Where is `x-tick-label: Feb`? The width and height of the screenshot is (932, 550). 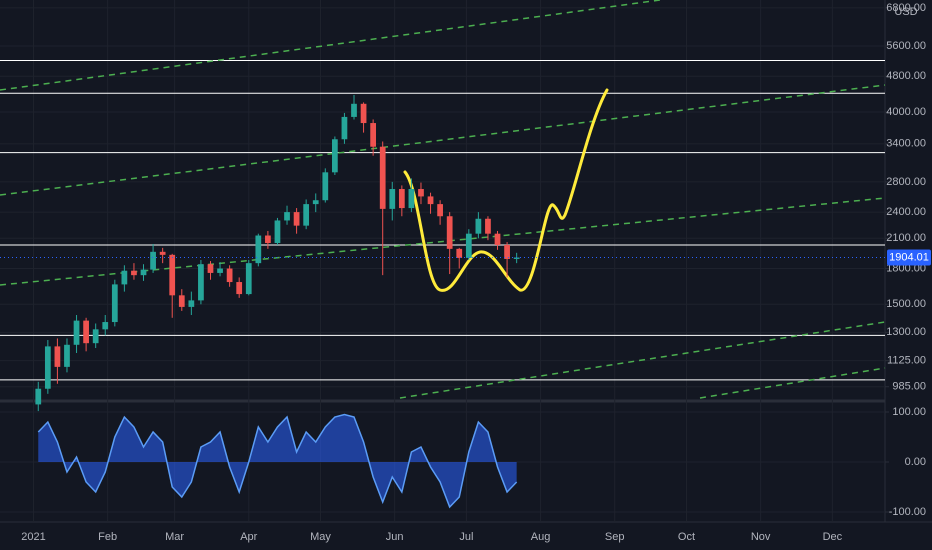 x-tick-label: Feb is located at coordinates (107, 537).